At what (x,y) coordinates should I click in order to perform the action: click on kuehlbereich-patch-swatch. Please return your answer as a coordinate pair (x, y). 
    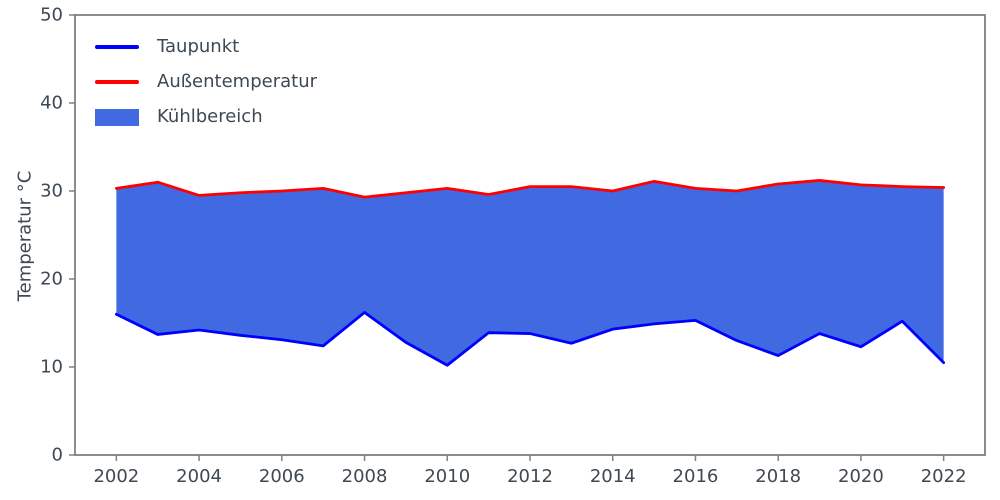
    Looking at the image, I should click on (117, 117).